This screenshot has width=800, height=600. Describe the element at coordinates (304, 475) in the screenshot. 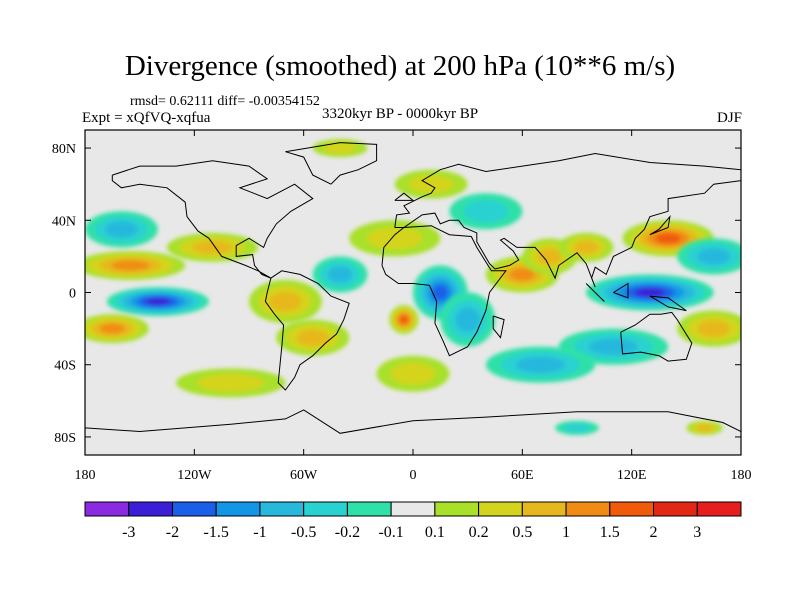

I see `x-tick-label: 60W` at that location.